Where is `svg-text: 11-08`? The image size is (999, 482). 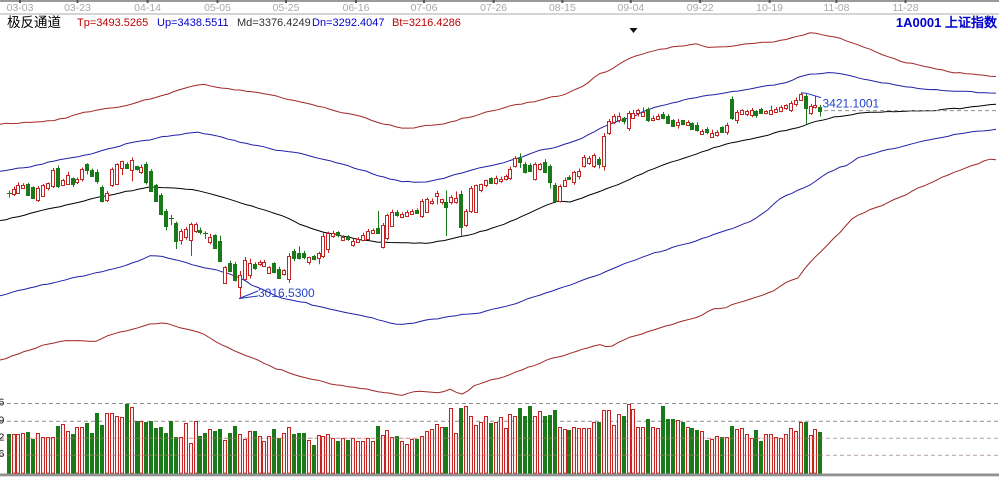 svg-text: 11-08 is located at coordinates (836, 8).